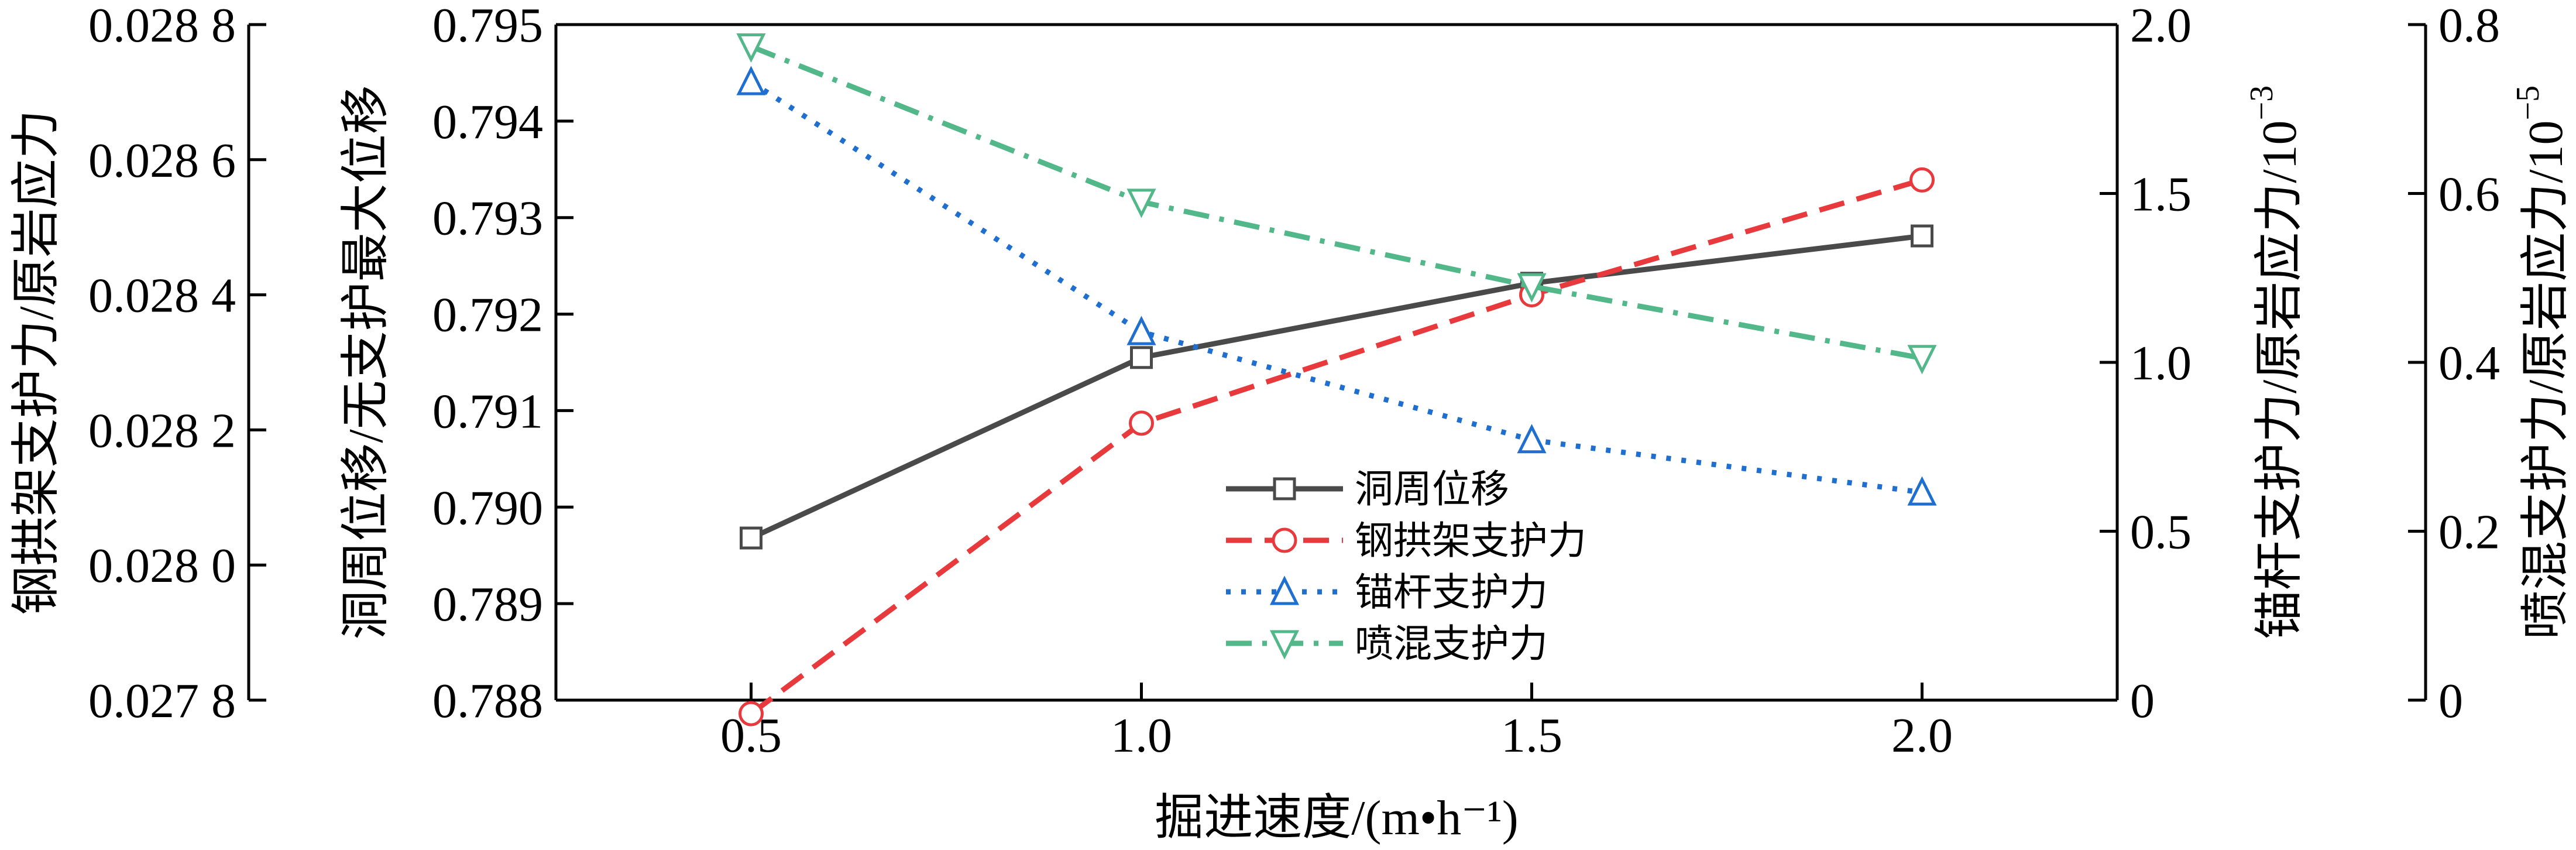  What do you see at coordinates (2450, 701) in the screenshot?
I see `y-tick-label-right_outer: 0` at bounding box center [2450, 701].